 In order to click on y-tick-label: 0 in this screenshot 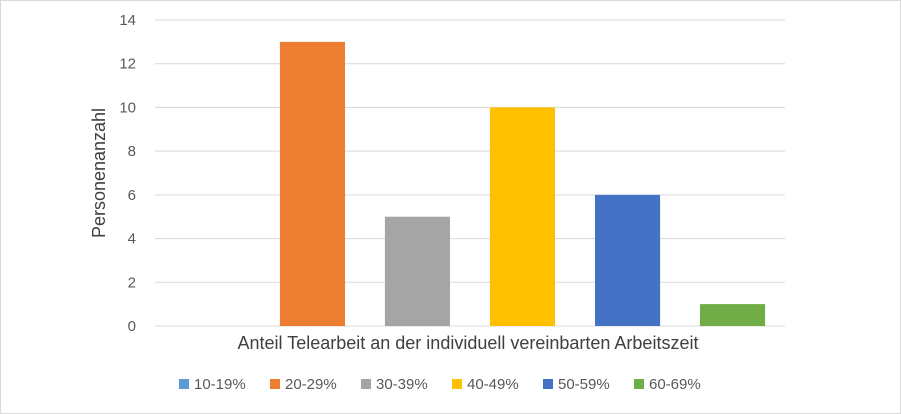, I will do `click(132, 326)`.